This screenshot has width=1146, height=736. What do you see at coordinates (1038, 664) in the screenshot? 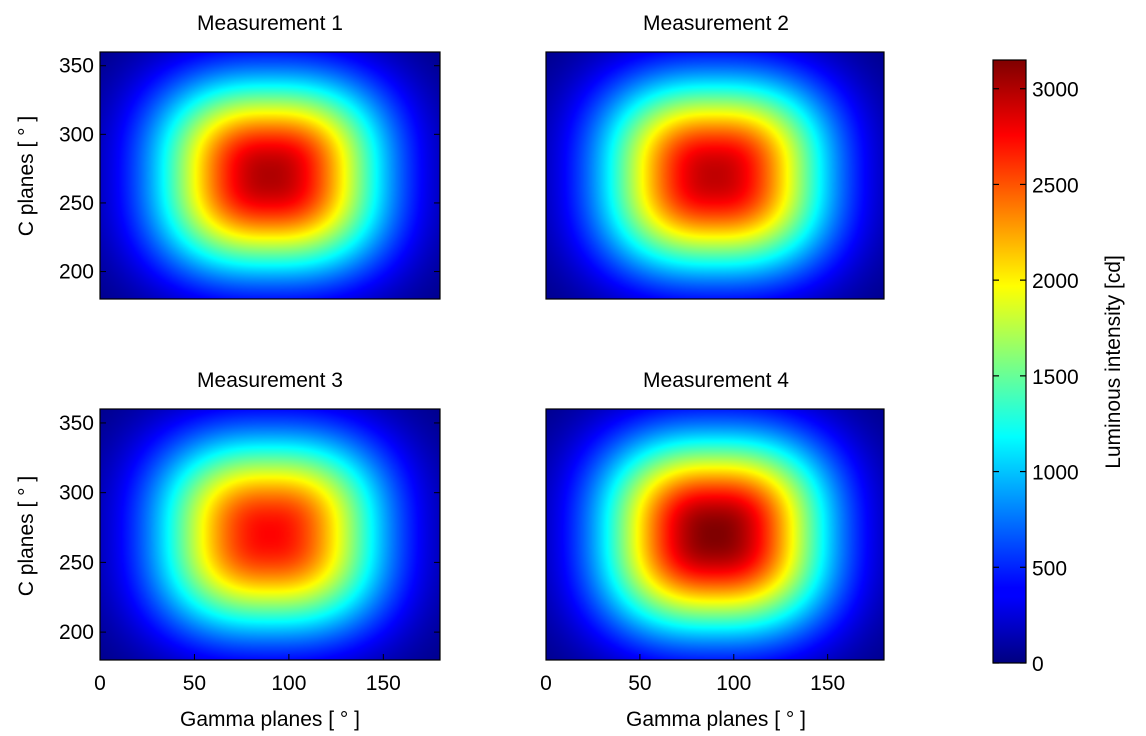
I see `colorbar-tick-label: 0` at bounding box center [1038, 664].